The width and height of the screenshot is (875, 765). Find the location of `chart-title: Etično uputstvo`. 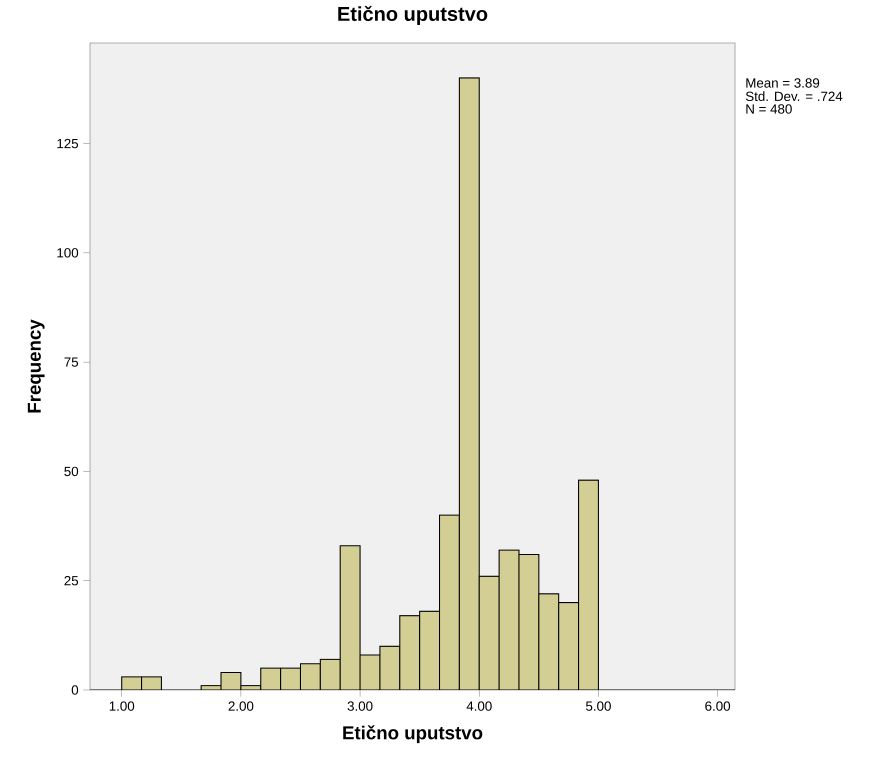

chart-title: Etično uputstvo is located at coordinates (413, 15).